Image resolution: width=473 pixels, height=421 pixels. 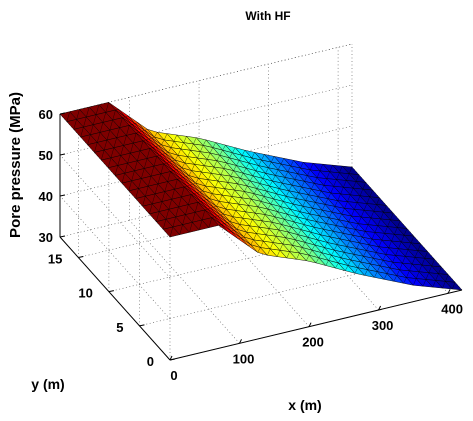 I want to click on y-tick-label: 10, so click(x=85, y=293).